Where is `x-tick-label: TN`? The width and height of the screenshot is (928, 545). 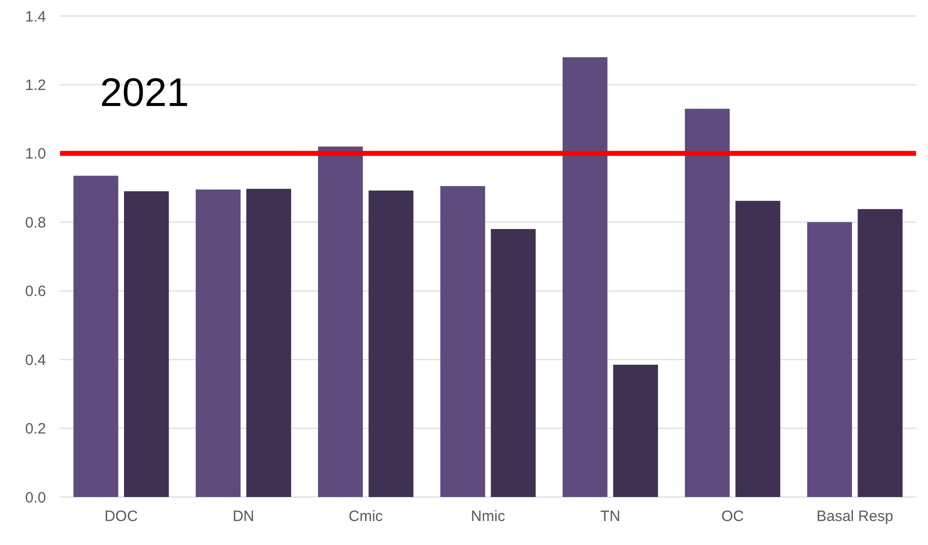
x-tick-label: TN is located at coordinates (610, 516).